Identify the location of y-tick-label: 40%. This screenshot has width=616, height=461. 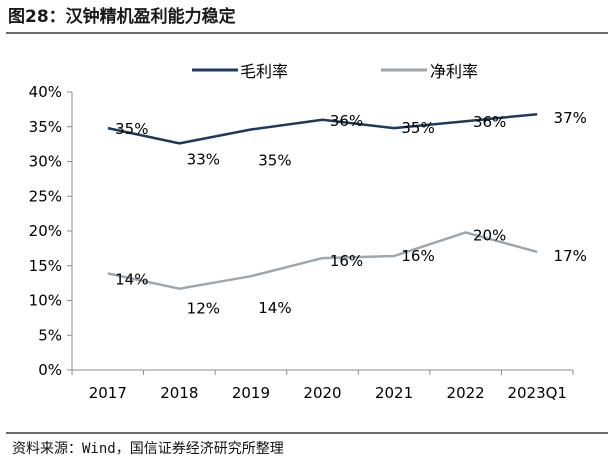
(45, 92).